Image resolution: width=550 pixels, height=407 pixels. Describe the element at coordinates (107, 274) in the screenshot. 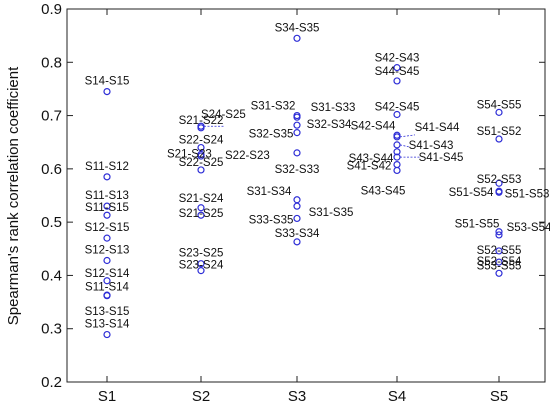

I see `point-label: S12-S14` at that location.